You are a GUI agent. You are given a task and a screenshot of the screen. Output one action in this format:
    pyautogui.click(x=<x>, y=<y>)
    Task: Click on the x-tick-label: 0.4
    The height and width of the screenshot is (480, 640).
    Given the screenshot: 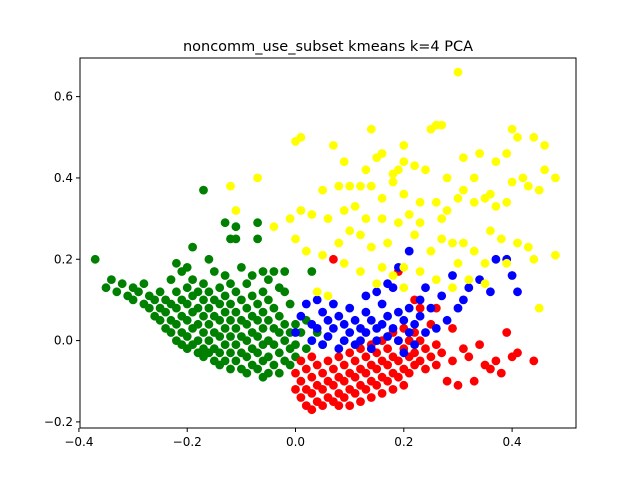 What is the action you would take?
    pyautogui.click(x=512, y=442)
    